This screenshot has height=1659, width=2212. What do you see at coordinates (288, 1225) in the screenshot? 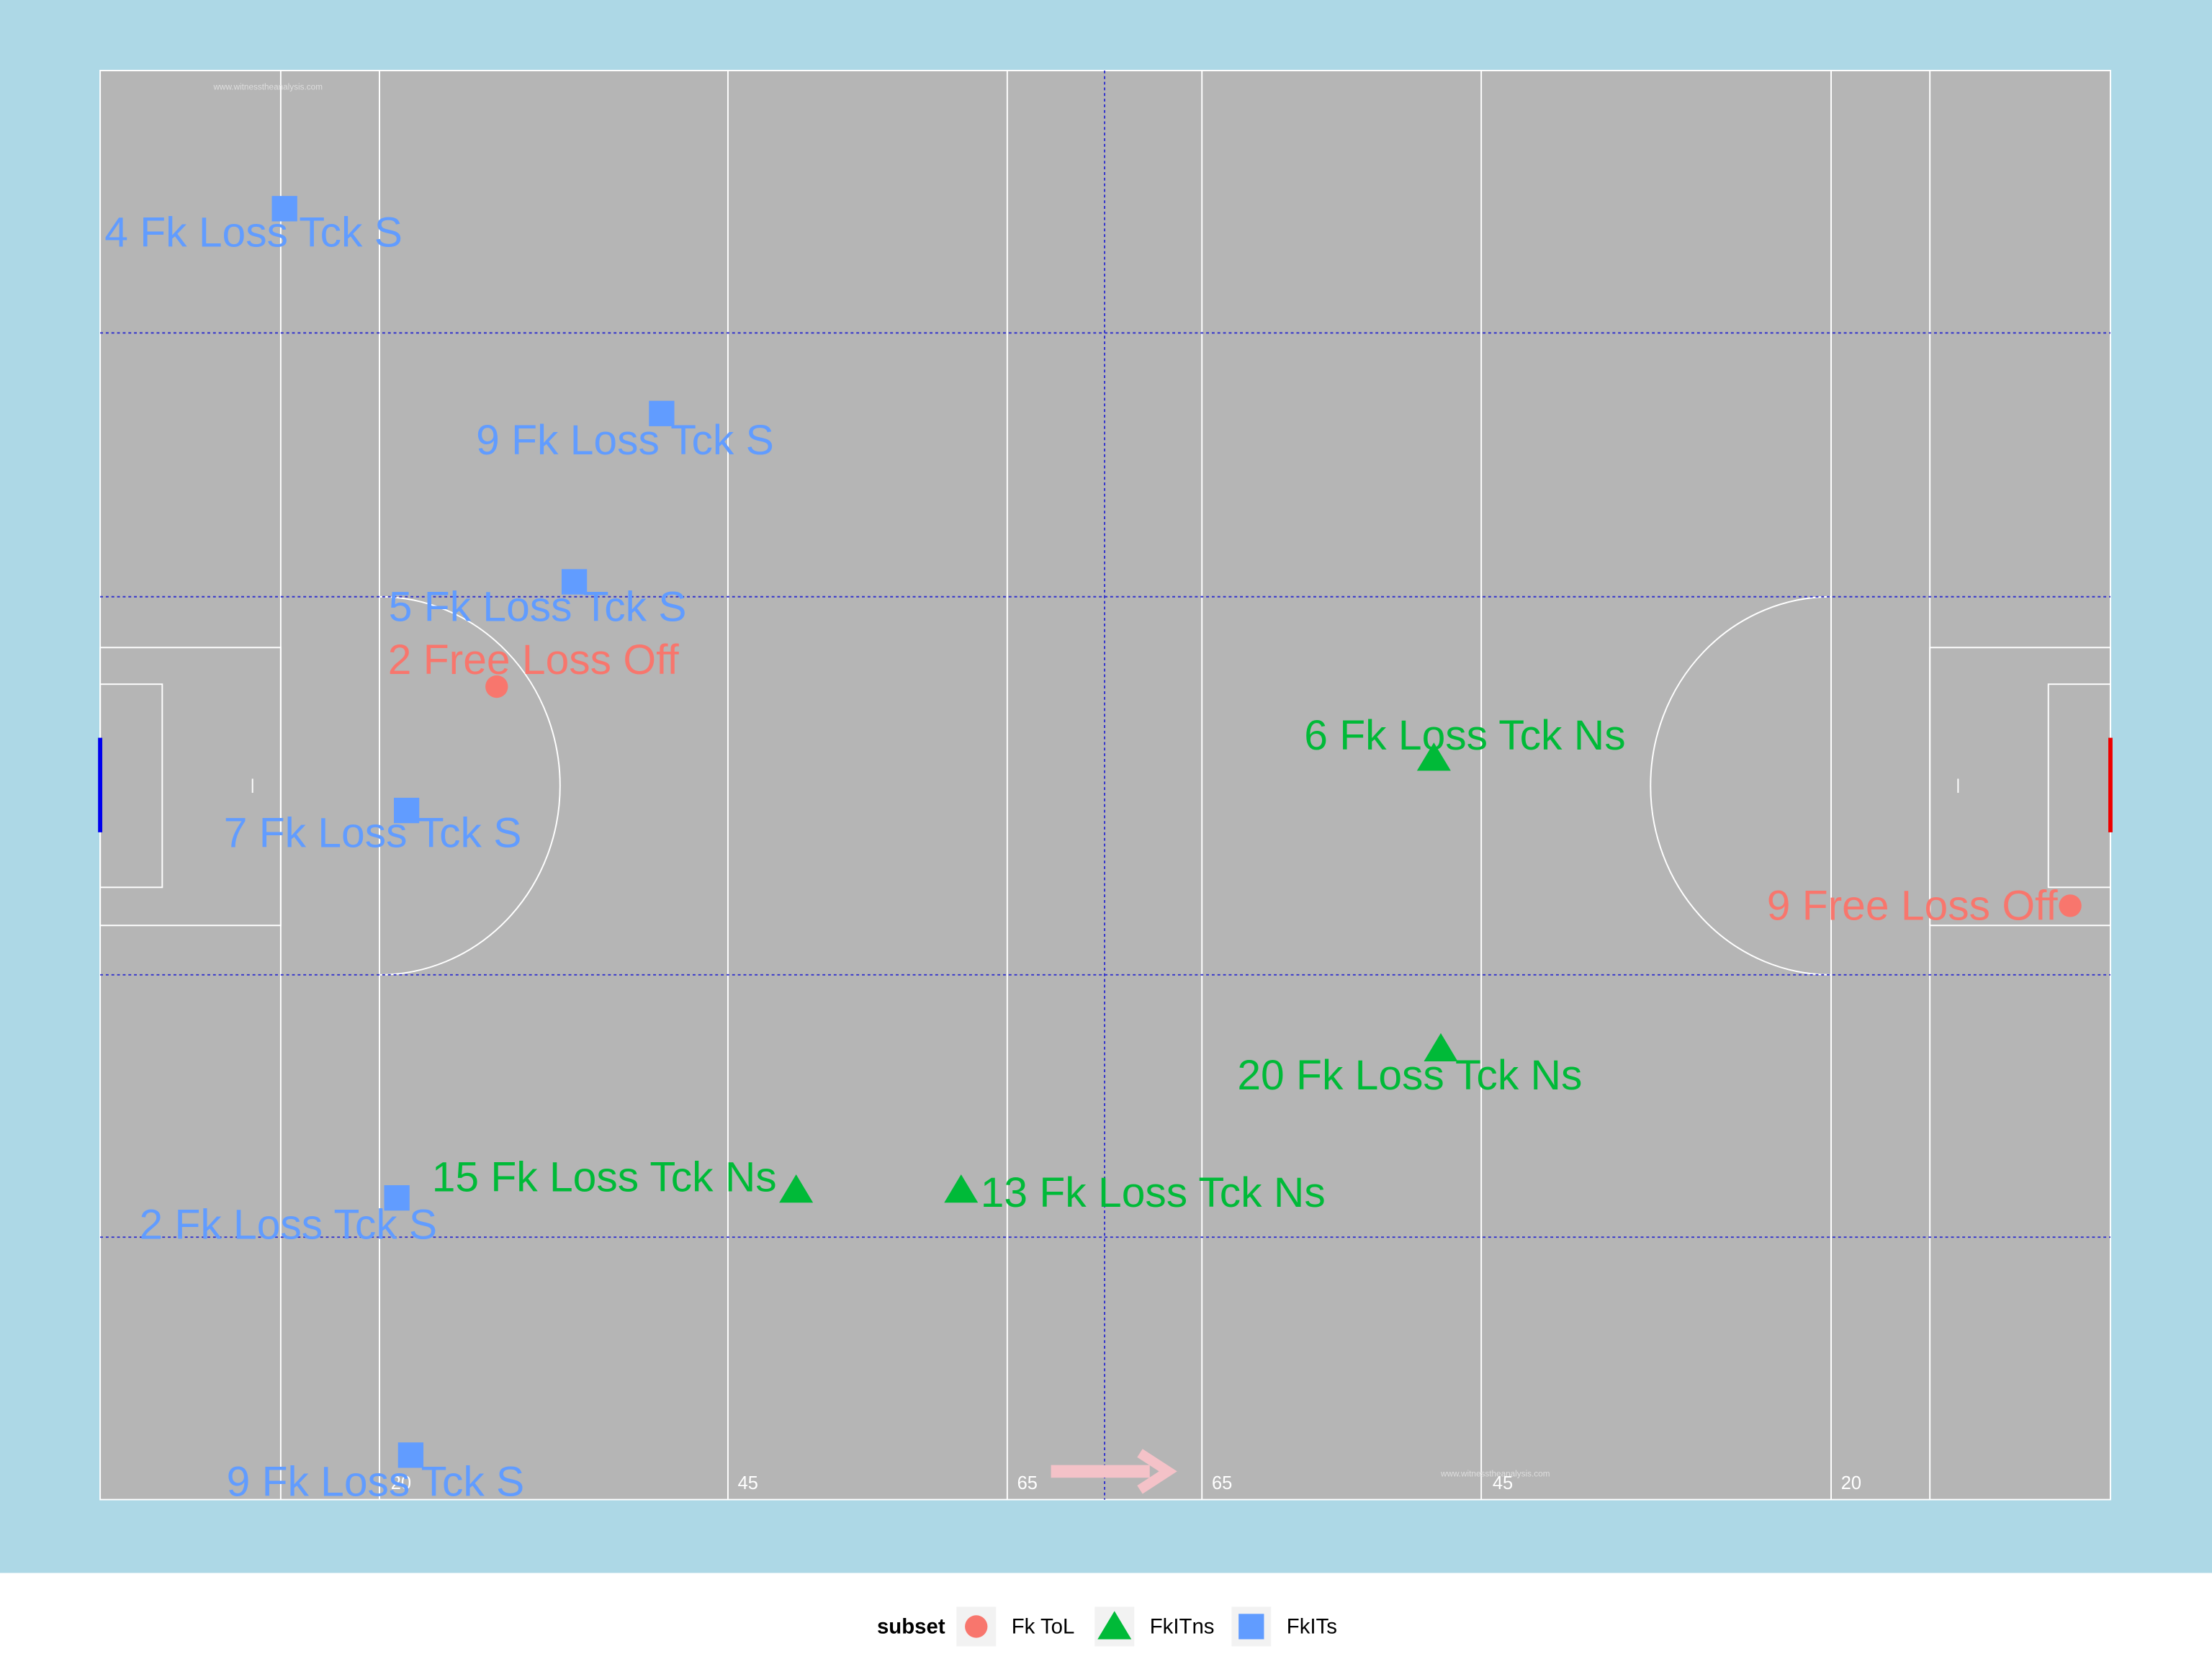
I see `point-label: 2 Fk Loss Tck S` at bounding box center [288, 1225].